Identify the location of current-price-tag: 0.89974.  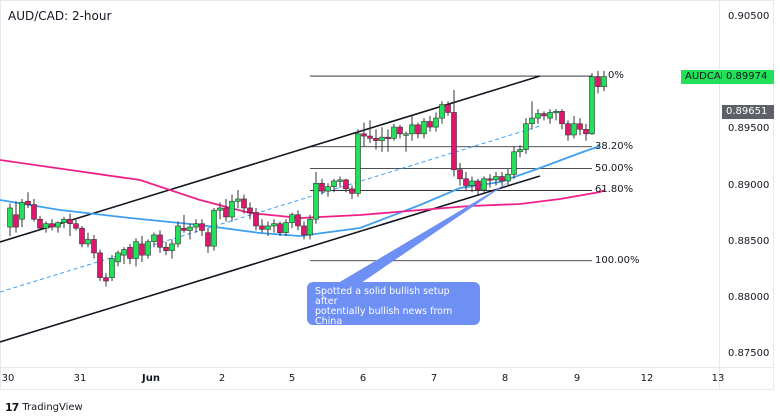
(748, 77).